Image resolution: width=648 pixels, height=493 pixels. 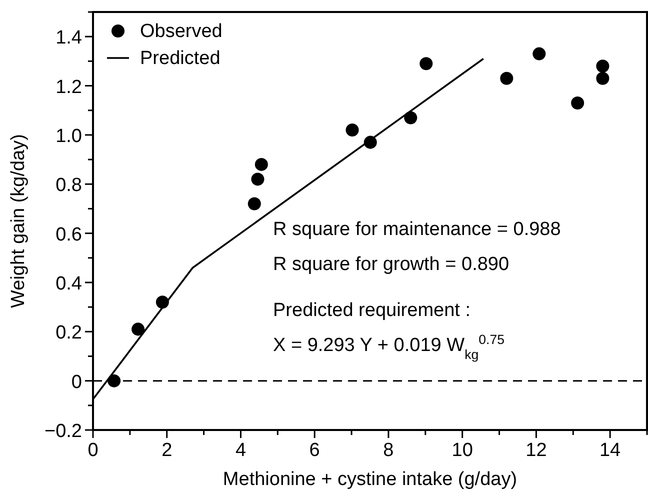 I want to click on x-tick-label: 12, so click(x=536, y=450).